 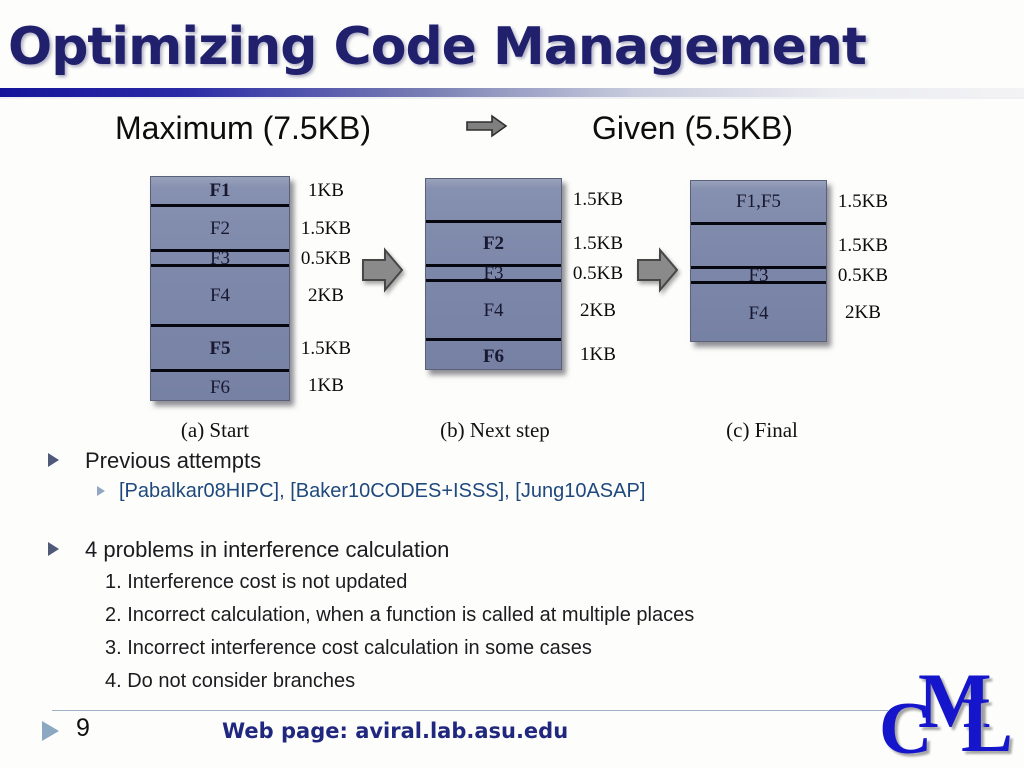 What do you see at coordinates (83, 728) in the screenshot?
I see `page-number: 9` at bounding box center [83, 728].